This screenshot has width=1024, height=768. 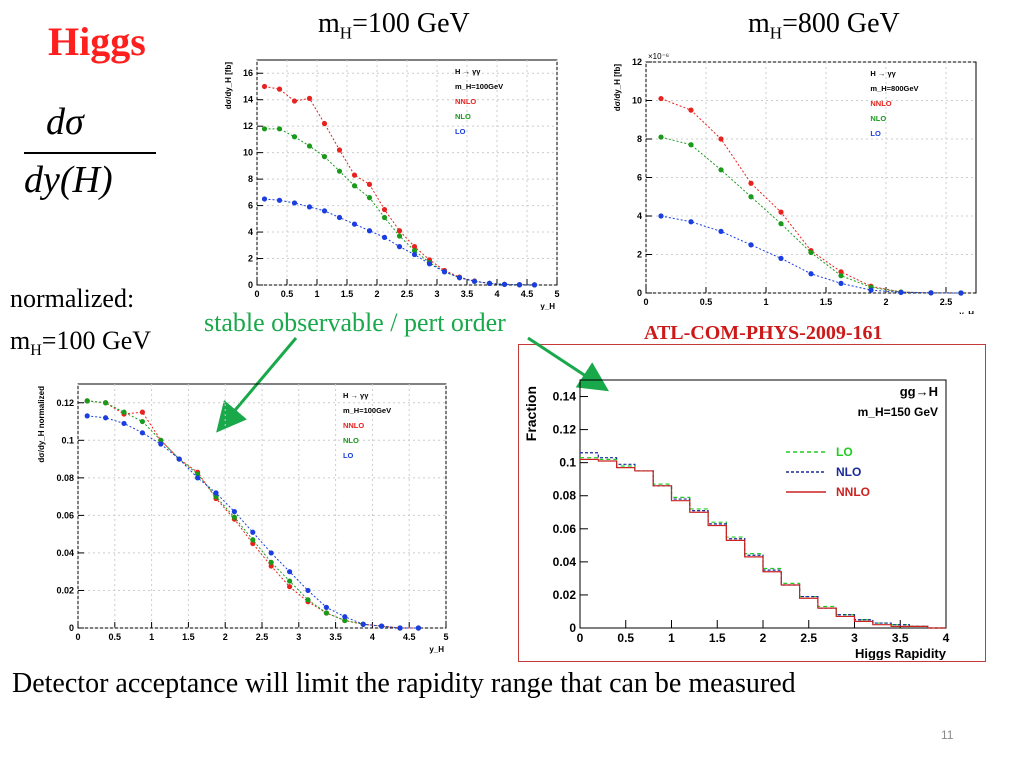 What do you see at coordinates (824, 26) in the screenshot?
I see `header-mass-800: mH=800 GeV` at bounding box center [824, 26].